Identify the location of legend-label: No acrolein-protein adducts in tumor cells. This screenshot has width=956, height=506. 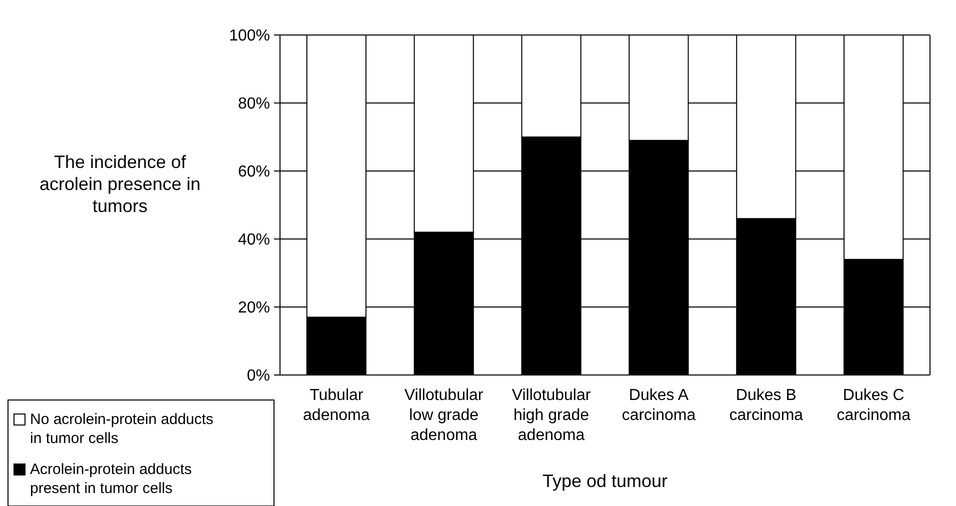
(122, 429).